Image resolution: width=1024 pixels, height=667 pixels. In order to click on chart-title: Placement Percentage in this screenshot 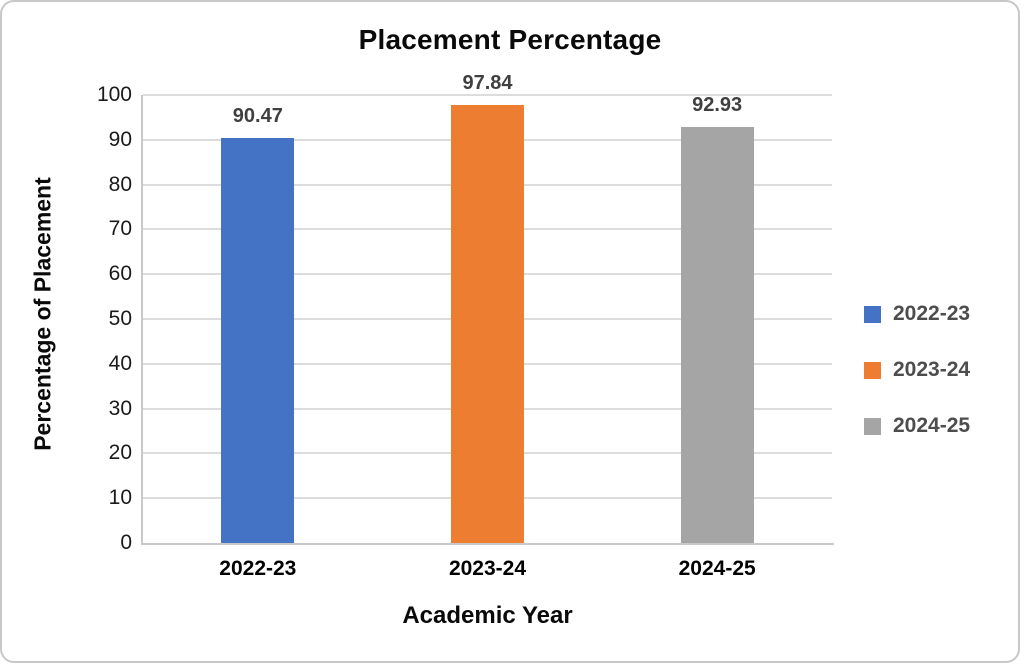, I will do `click(510, 39)`.